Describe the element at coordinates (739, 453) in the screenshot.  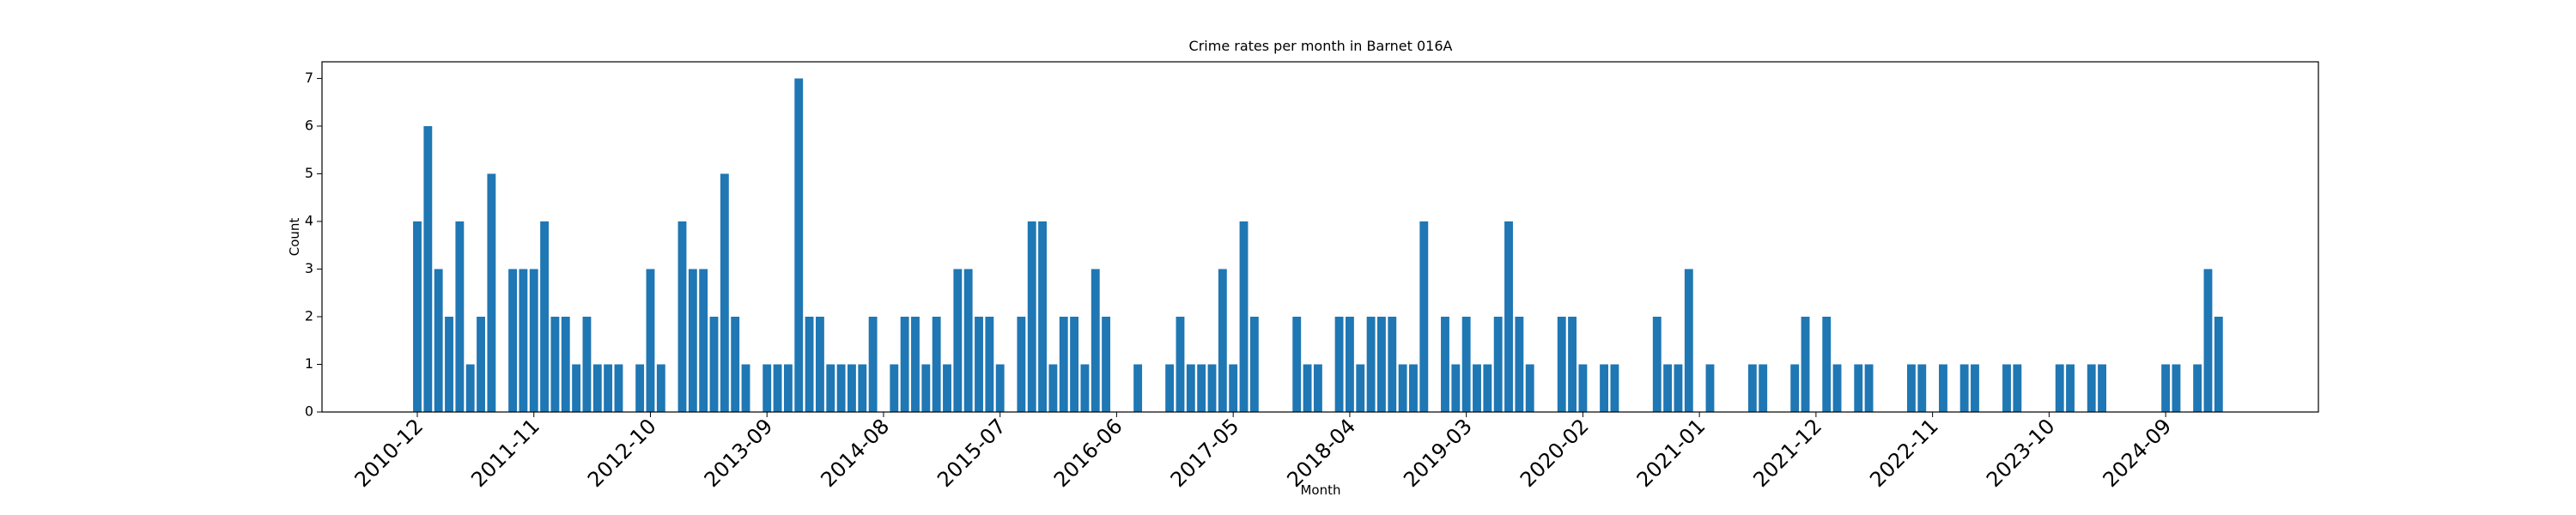
I see `x-tick-label: 2013-09` at that location.